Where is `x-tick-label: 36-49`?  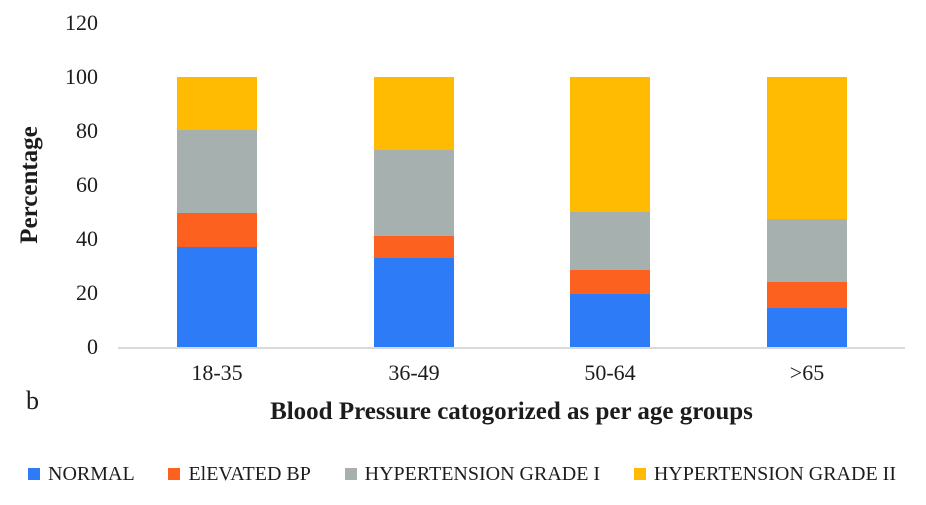 x-tick-label: 36-49 is located at coordinates (414, 372).